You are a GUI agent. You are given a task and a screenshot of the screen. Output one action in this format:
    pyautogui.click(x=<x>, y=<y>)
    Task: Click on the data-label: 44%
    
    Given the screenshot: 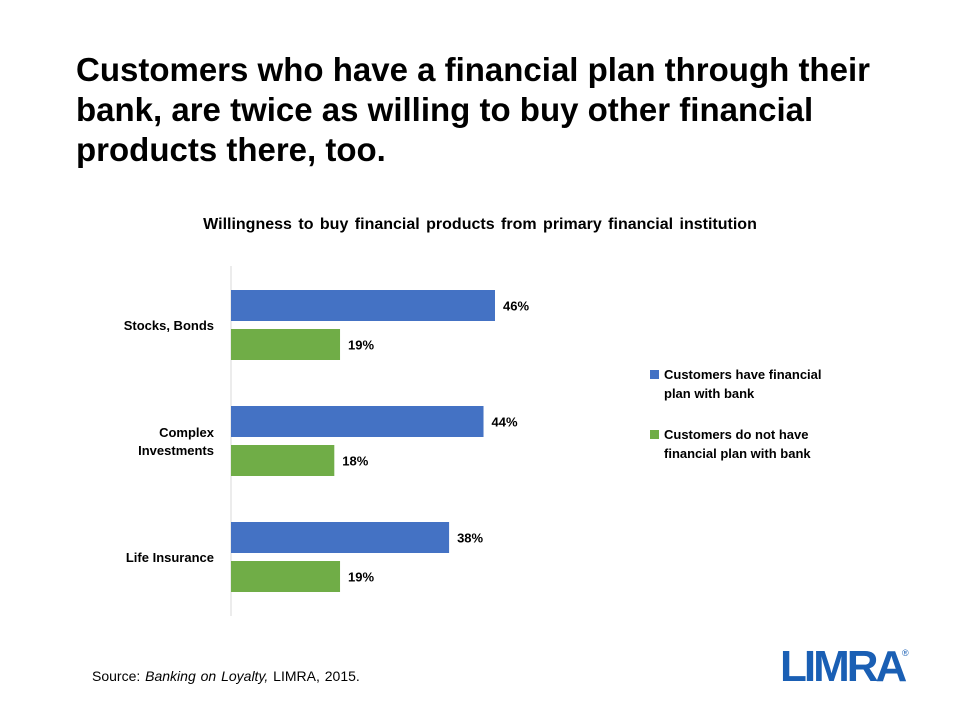 What is the action you would take?
    pyautogui.click(x=505, y=422)
    